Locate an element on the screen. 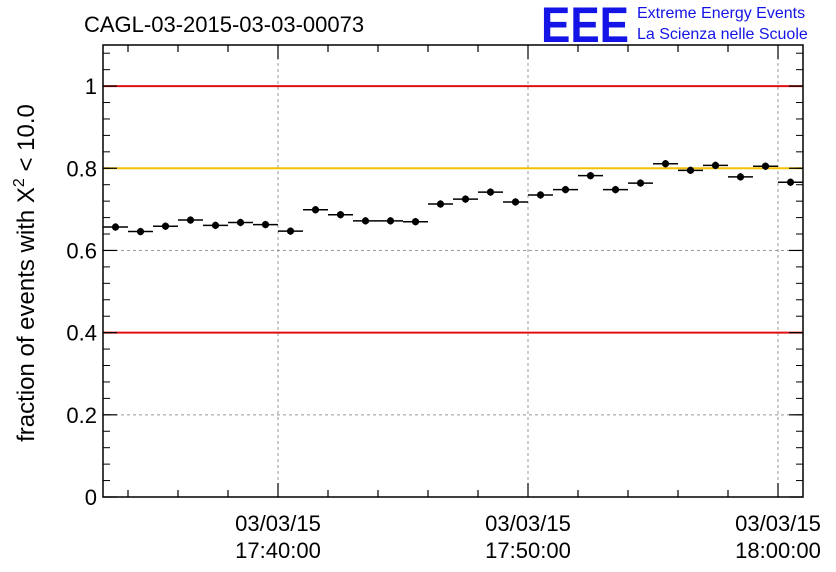 Image resolution: width=836 pixels, height=572 pixels. y-tick-label: 0.8 is located at coordinates (81, 168).